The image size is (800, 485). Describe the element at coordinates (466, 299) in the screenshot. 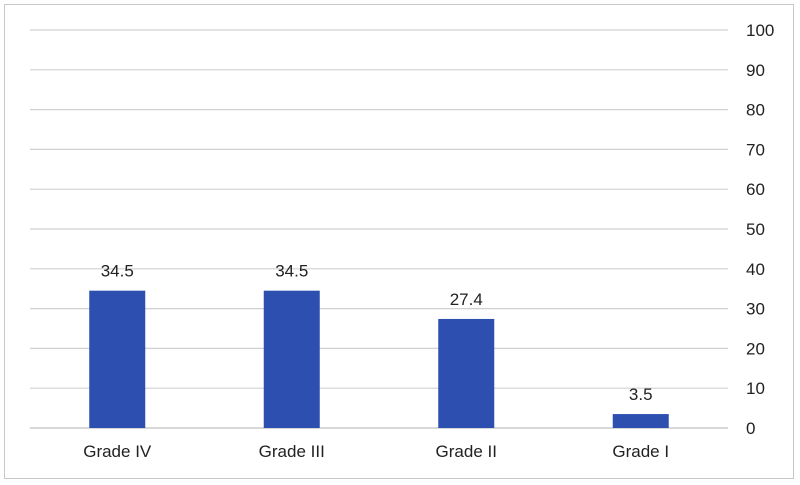

I see `data-label: 27.4` at that location.